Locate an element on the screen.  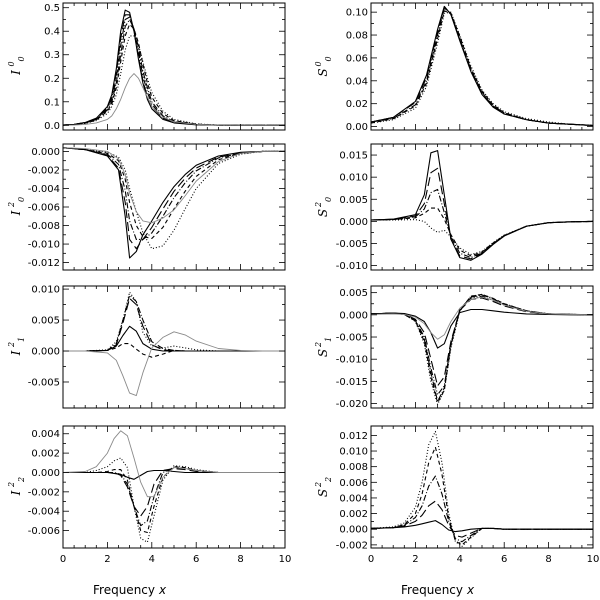
panel-S2_1: 0.005 0.000 -0.005 -0.010 -0.015 -0.020 S21 is located at coordinates (454, 347).